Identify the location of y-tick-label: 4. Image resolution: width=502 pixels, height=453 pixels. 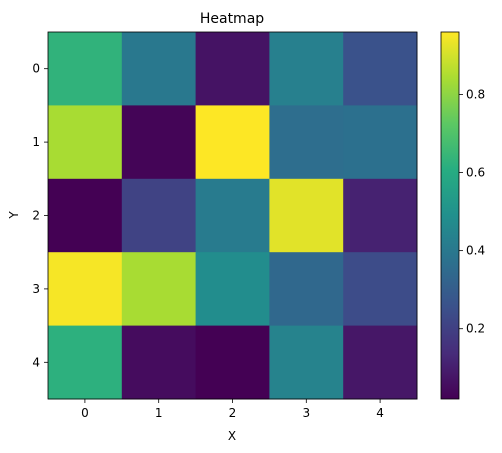
(36, 362).